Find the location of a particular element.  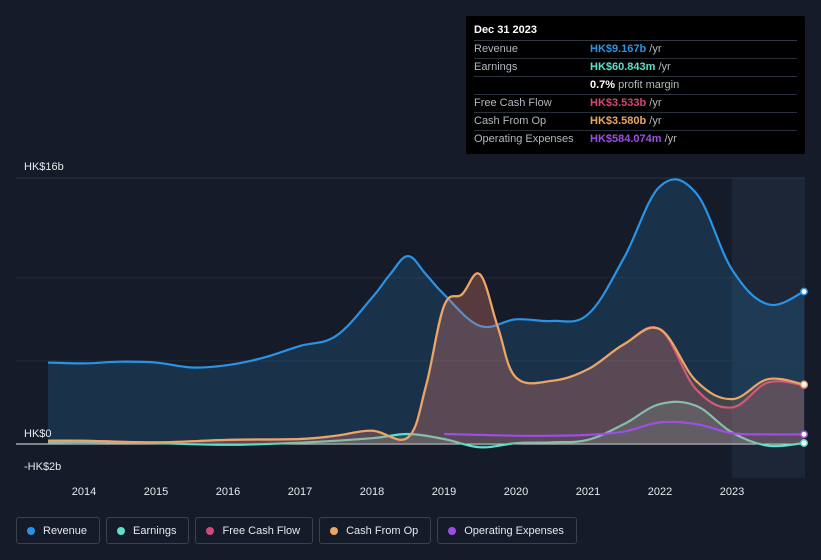

tooltip-row-label: Revenue is located at coordinates (496, 49).